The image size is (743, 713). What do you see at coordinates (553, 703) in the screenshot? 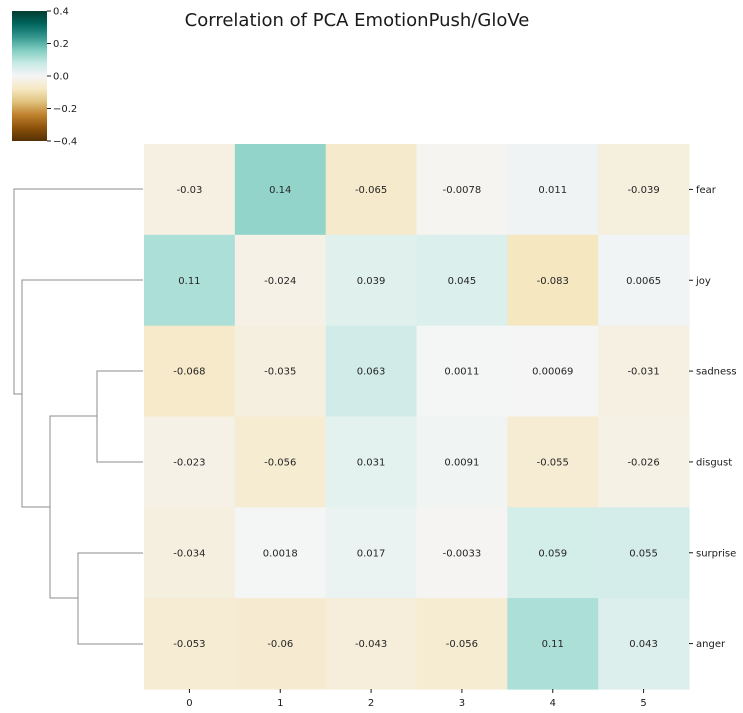
I see `column-label-4: 4` at bounding box center [553, 703].